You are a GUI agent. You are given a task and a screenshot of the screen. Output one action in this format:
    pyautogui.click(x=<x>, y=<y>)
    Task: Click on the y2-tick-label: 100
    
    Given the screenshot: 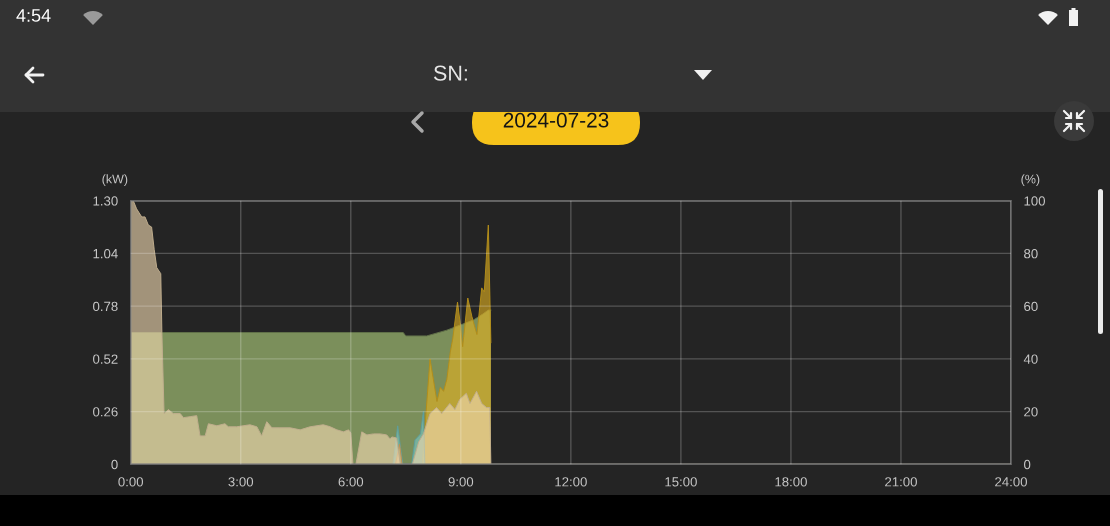 What is the action you would take?
    pyautogui.click(x=1034, y=201)
    